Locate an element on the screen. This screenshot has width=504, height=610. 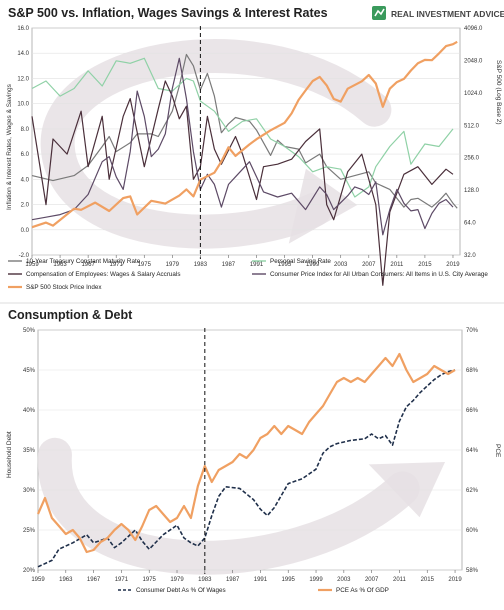
y-tick-label: 16.0 is located at coordinates (23, 29).